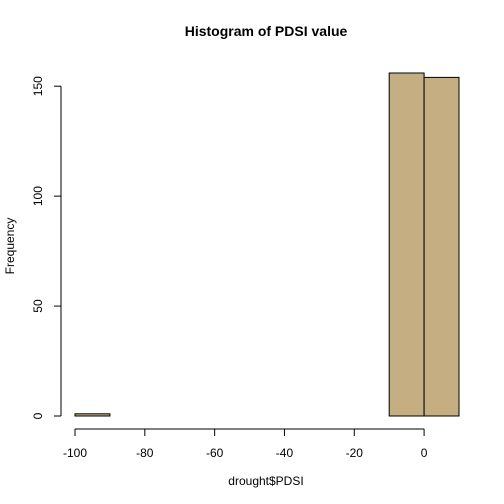 The height and width of the screenshot is (504, 504). Describe the element at coordinates (38, 306) in the screenshot. I see `y-tick-label-1: 50` at that location.